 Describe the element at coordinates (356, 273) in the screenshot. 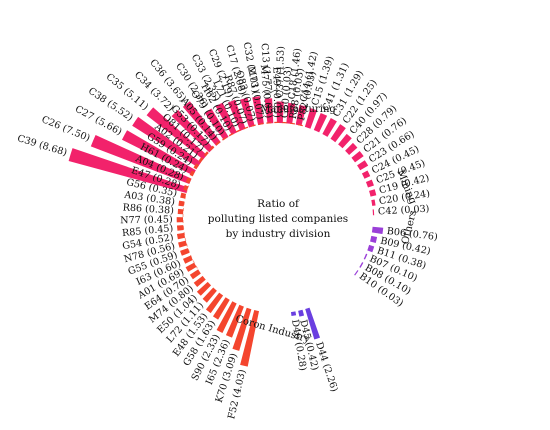

I see `bar-b10` at that location.